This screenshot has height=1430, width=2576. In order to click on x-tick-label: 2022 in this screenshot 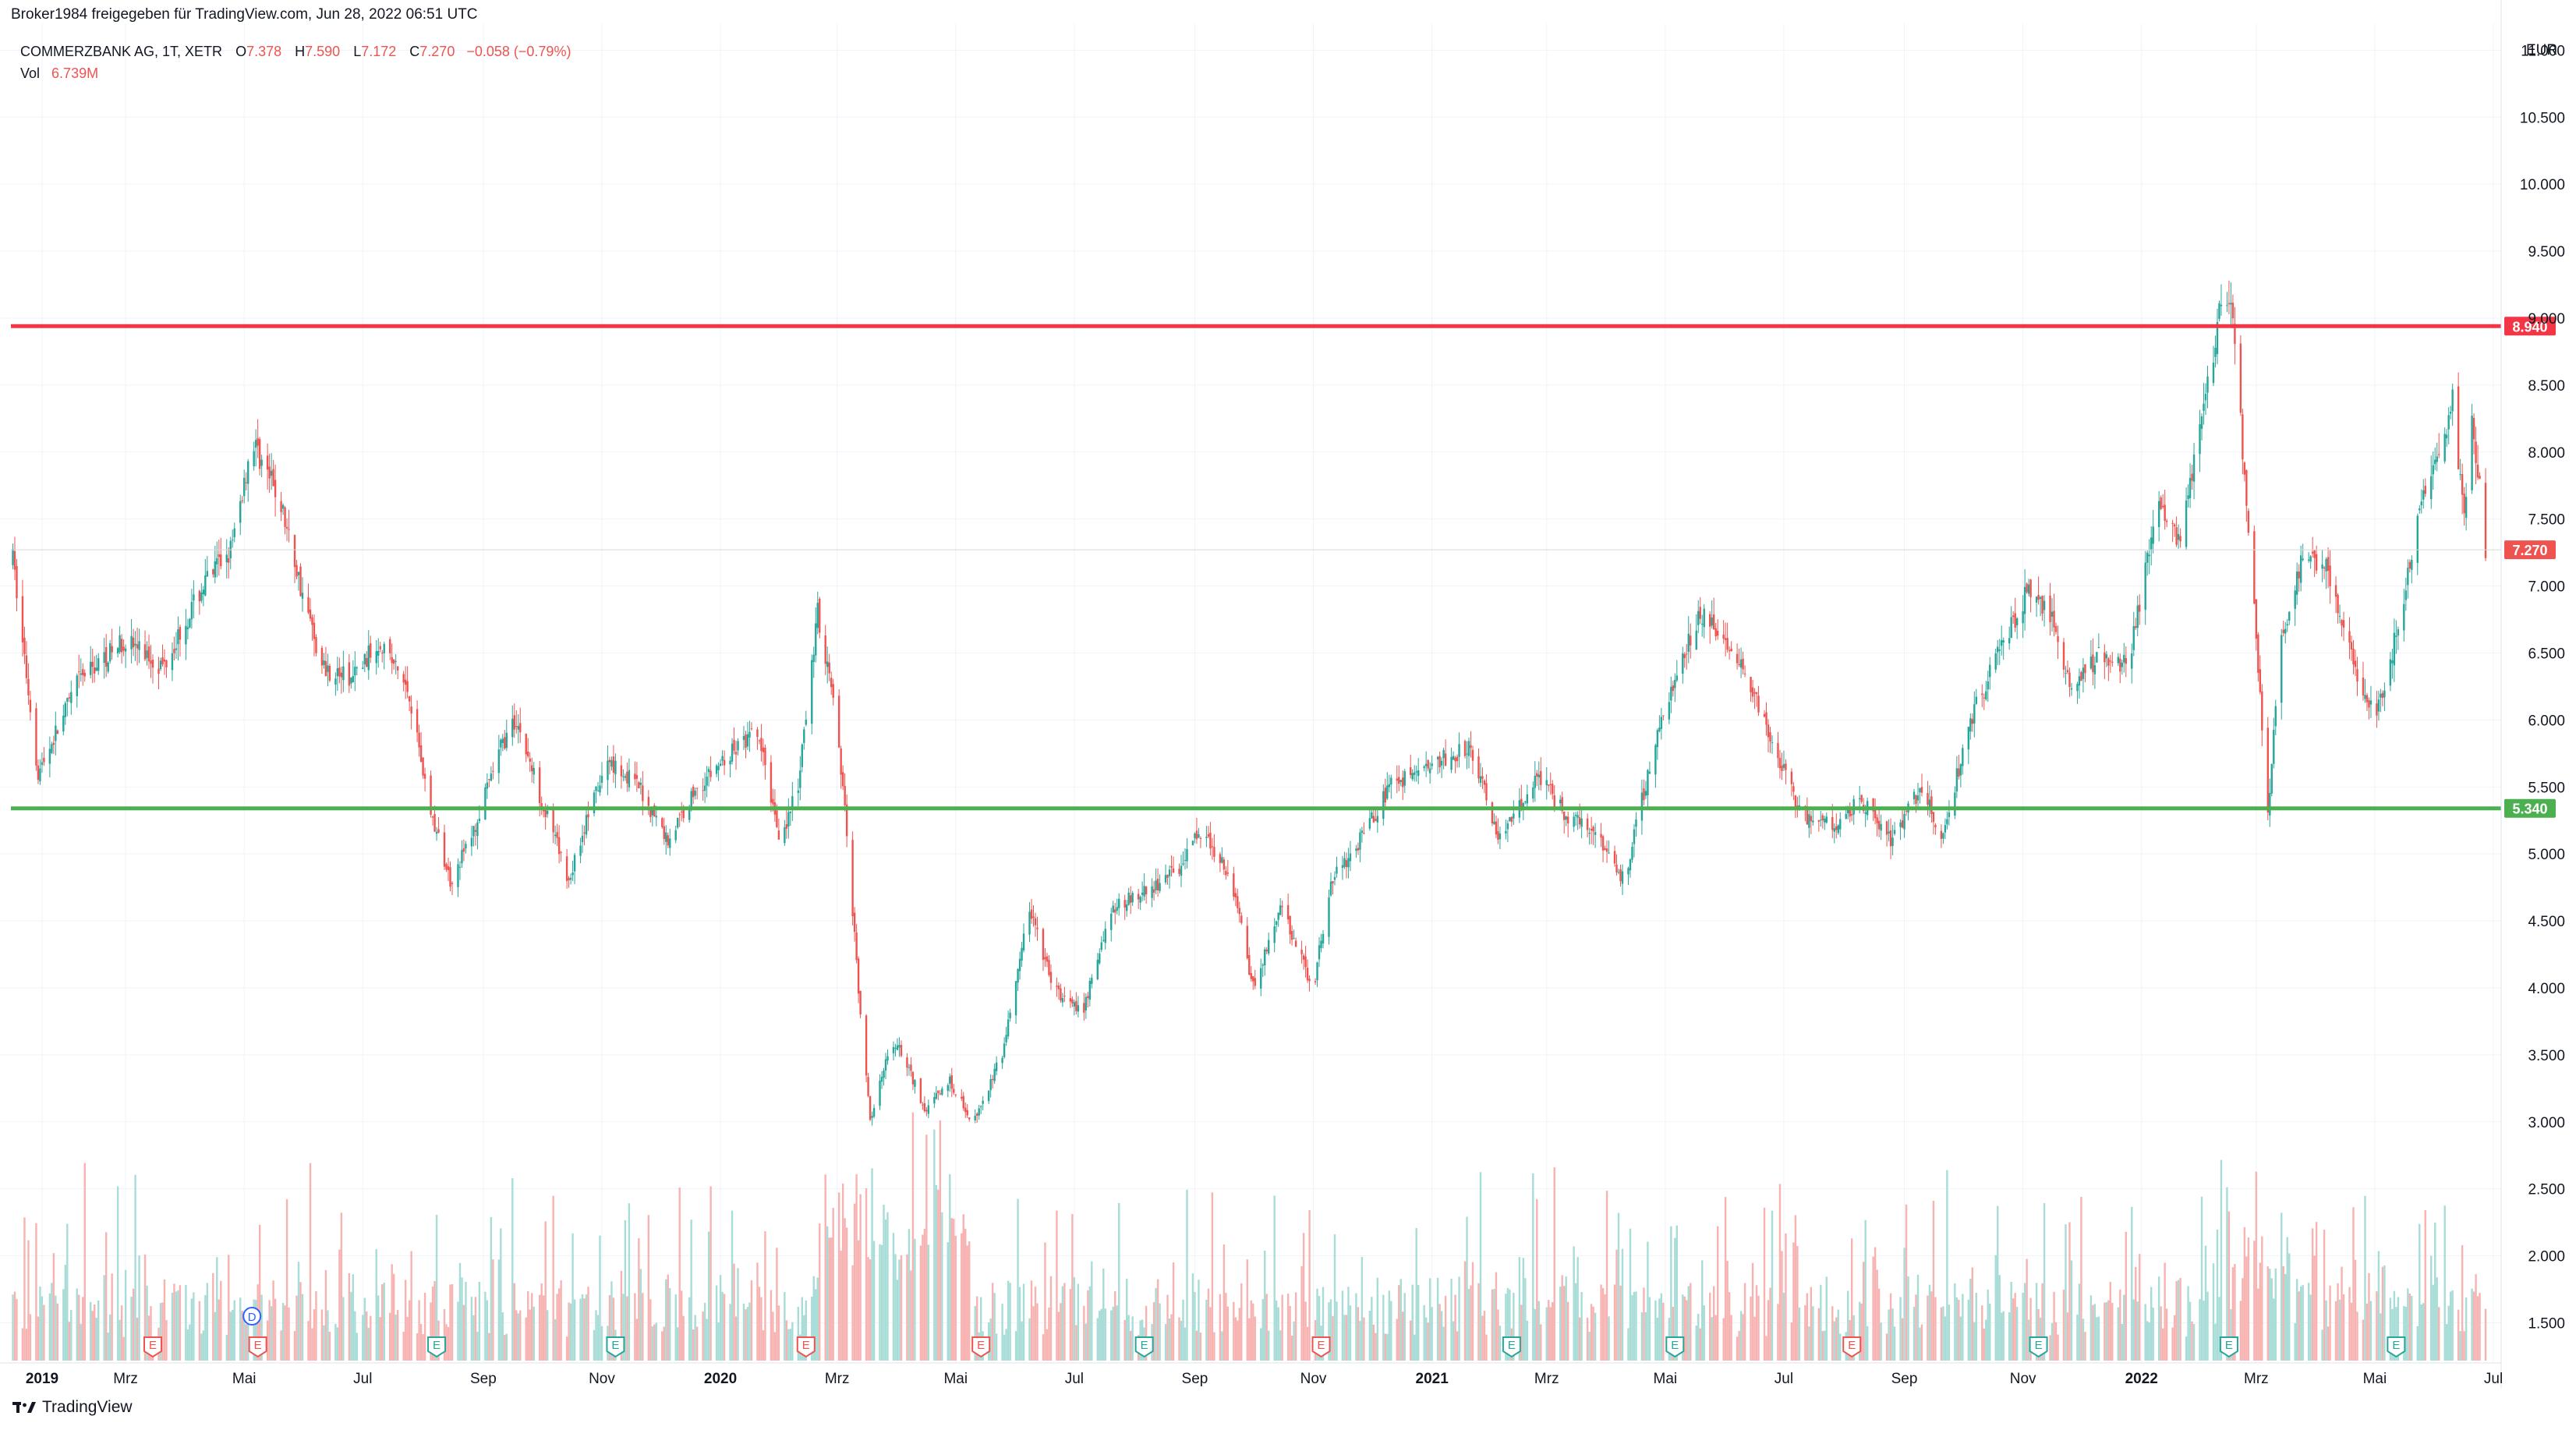, I will do `click(2141, 1379)`.